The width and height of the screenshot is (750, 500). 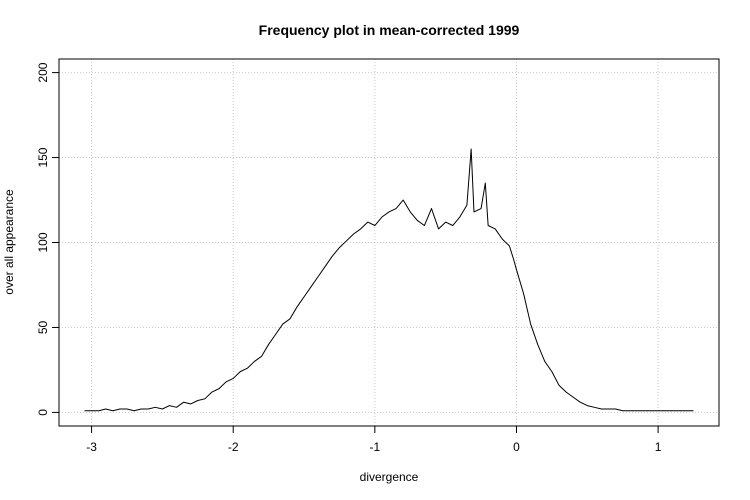 What do you see at coordinates (43, 157) in the screenshot?
I see `y-tick-label-3: 150` at bounding box center [43, 157].